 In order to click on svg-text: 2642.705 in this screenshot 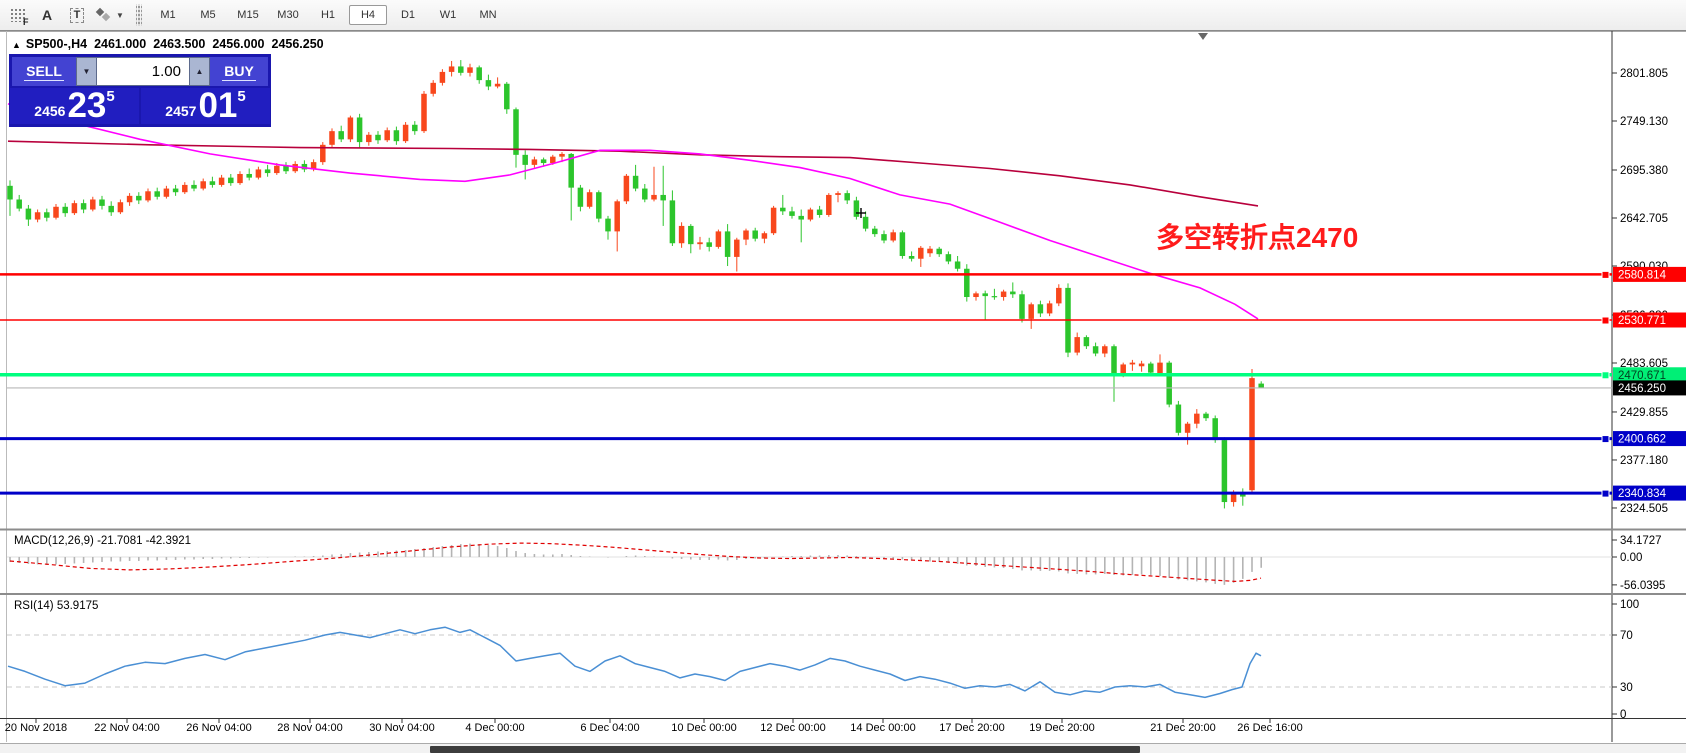, I will do `click(1644, 219)`.